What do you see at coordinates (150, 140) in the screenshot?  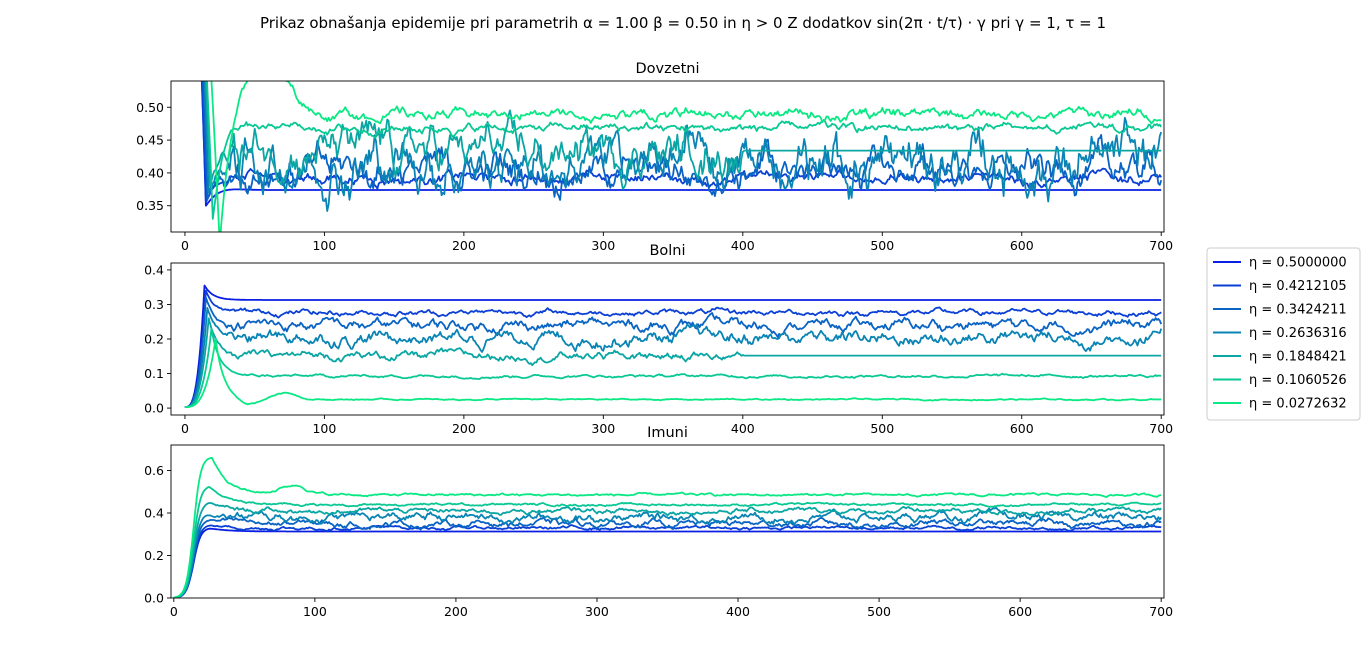 I see `y-tick-label: 0.45` at bounding box center [150, 140].